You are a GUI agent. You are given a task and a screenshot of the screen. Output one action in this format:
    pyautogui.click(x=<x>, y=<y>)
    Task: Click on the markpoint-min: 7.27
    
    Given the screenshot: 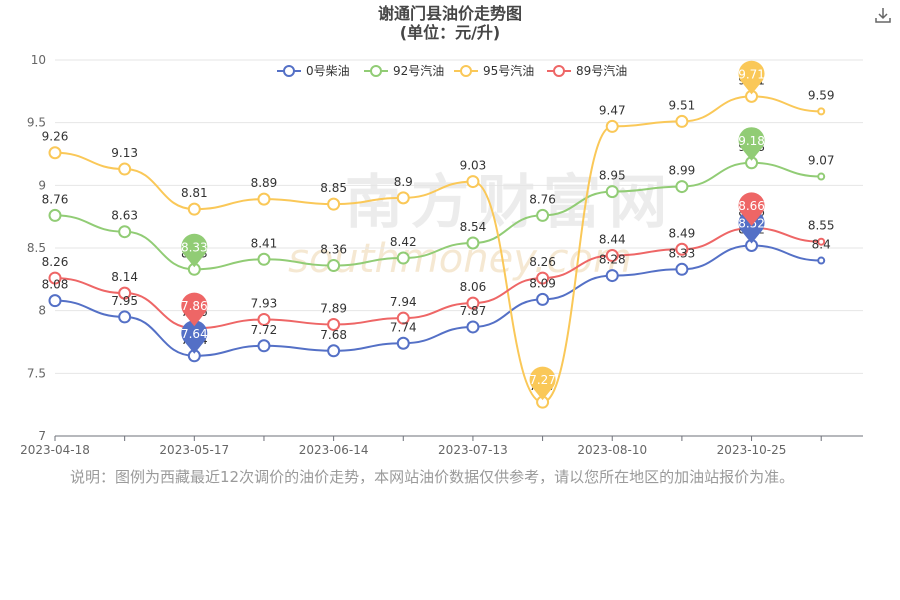 What is the action you would take?
    pyautogui.click(x=542, y=383)
    